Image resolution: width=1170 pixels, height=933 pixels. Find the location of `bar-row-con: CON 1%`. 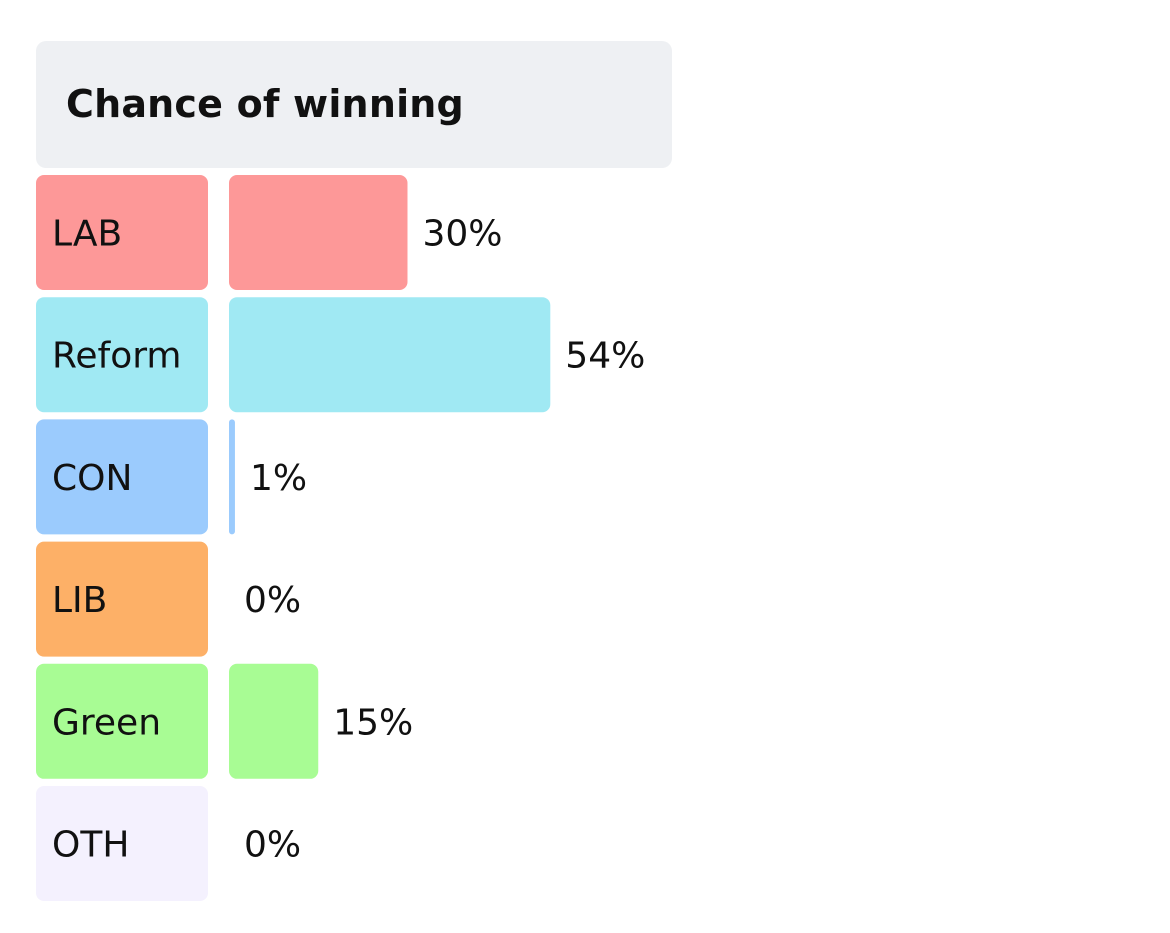

bar-row-con: CON 1% is located at coordinates (171, 477).